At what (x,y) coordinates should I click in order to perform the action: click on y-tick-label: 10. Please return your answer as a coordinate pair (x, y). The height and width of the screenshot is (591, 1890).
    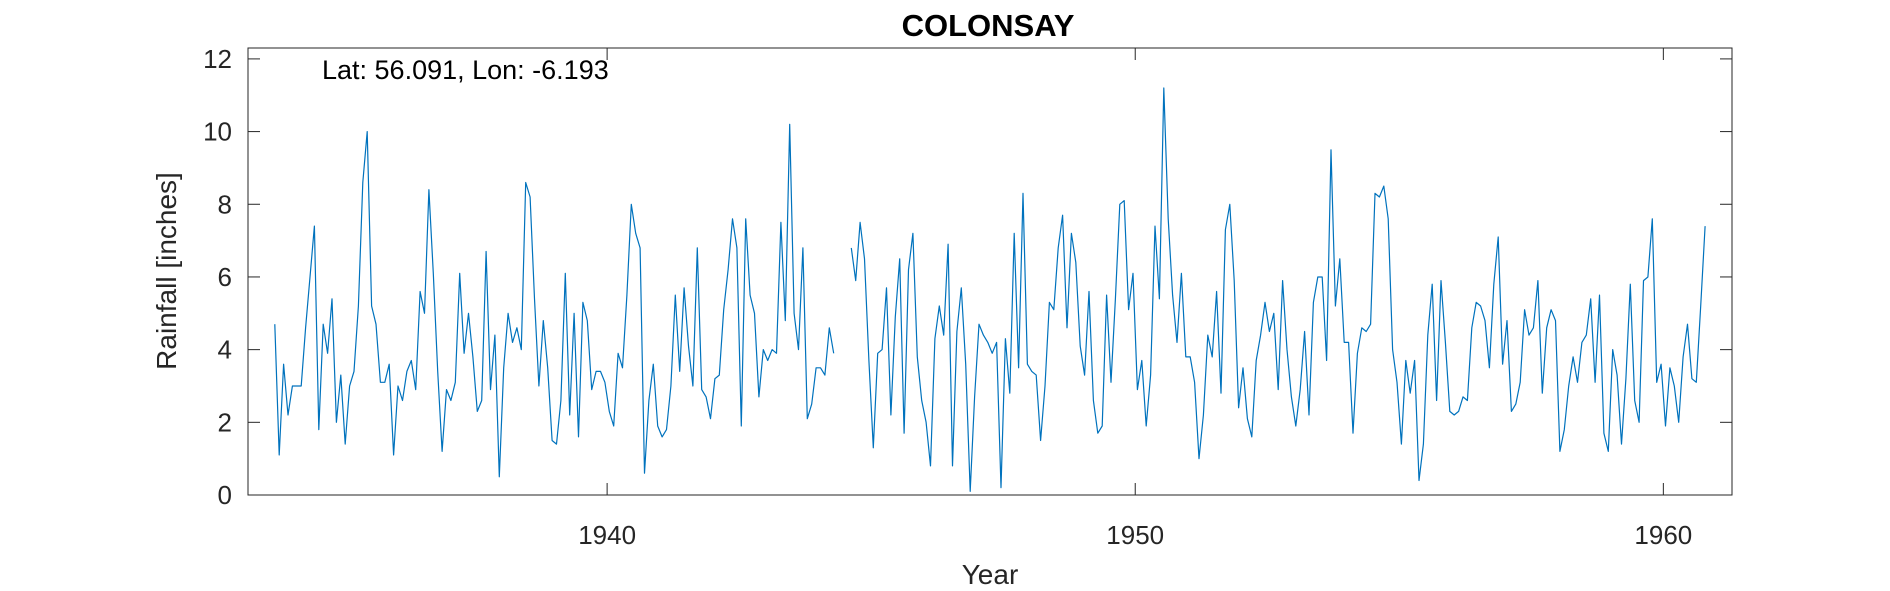
    Looking at the image, I should click on (217, 132).